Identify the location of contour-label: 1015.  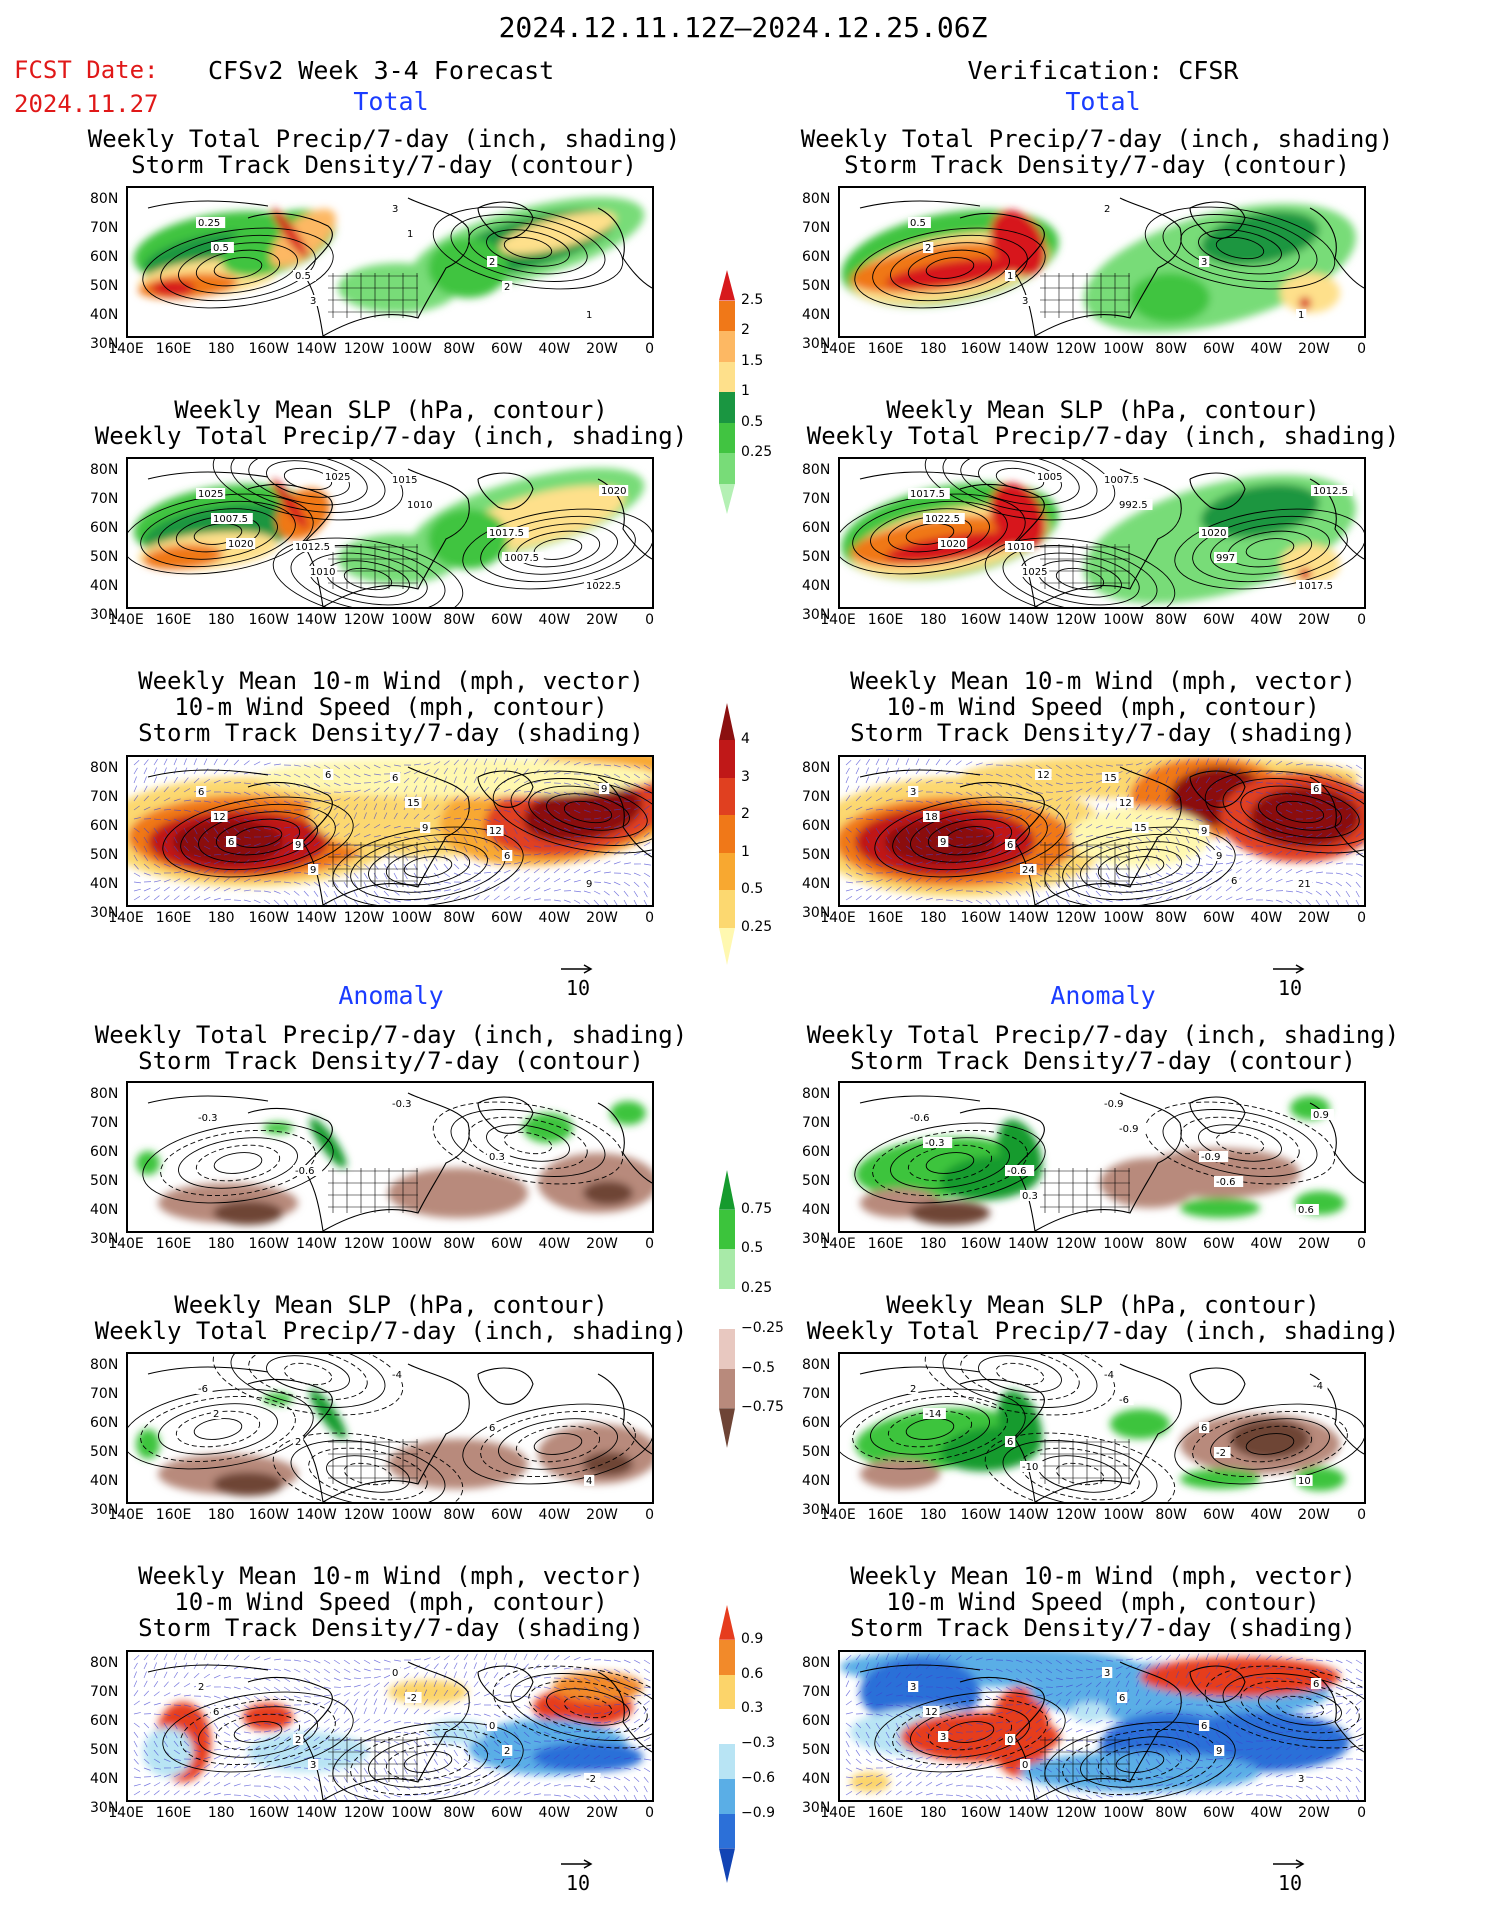
(404, 480).